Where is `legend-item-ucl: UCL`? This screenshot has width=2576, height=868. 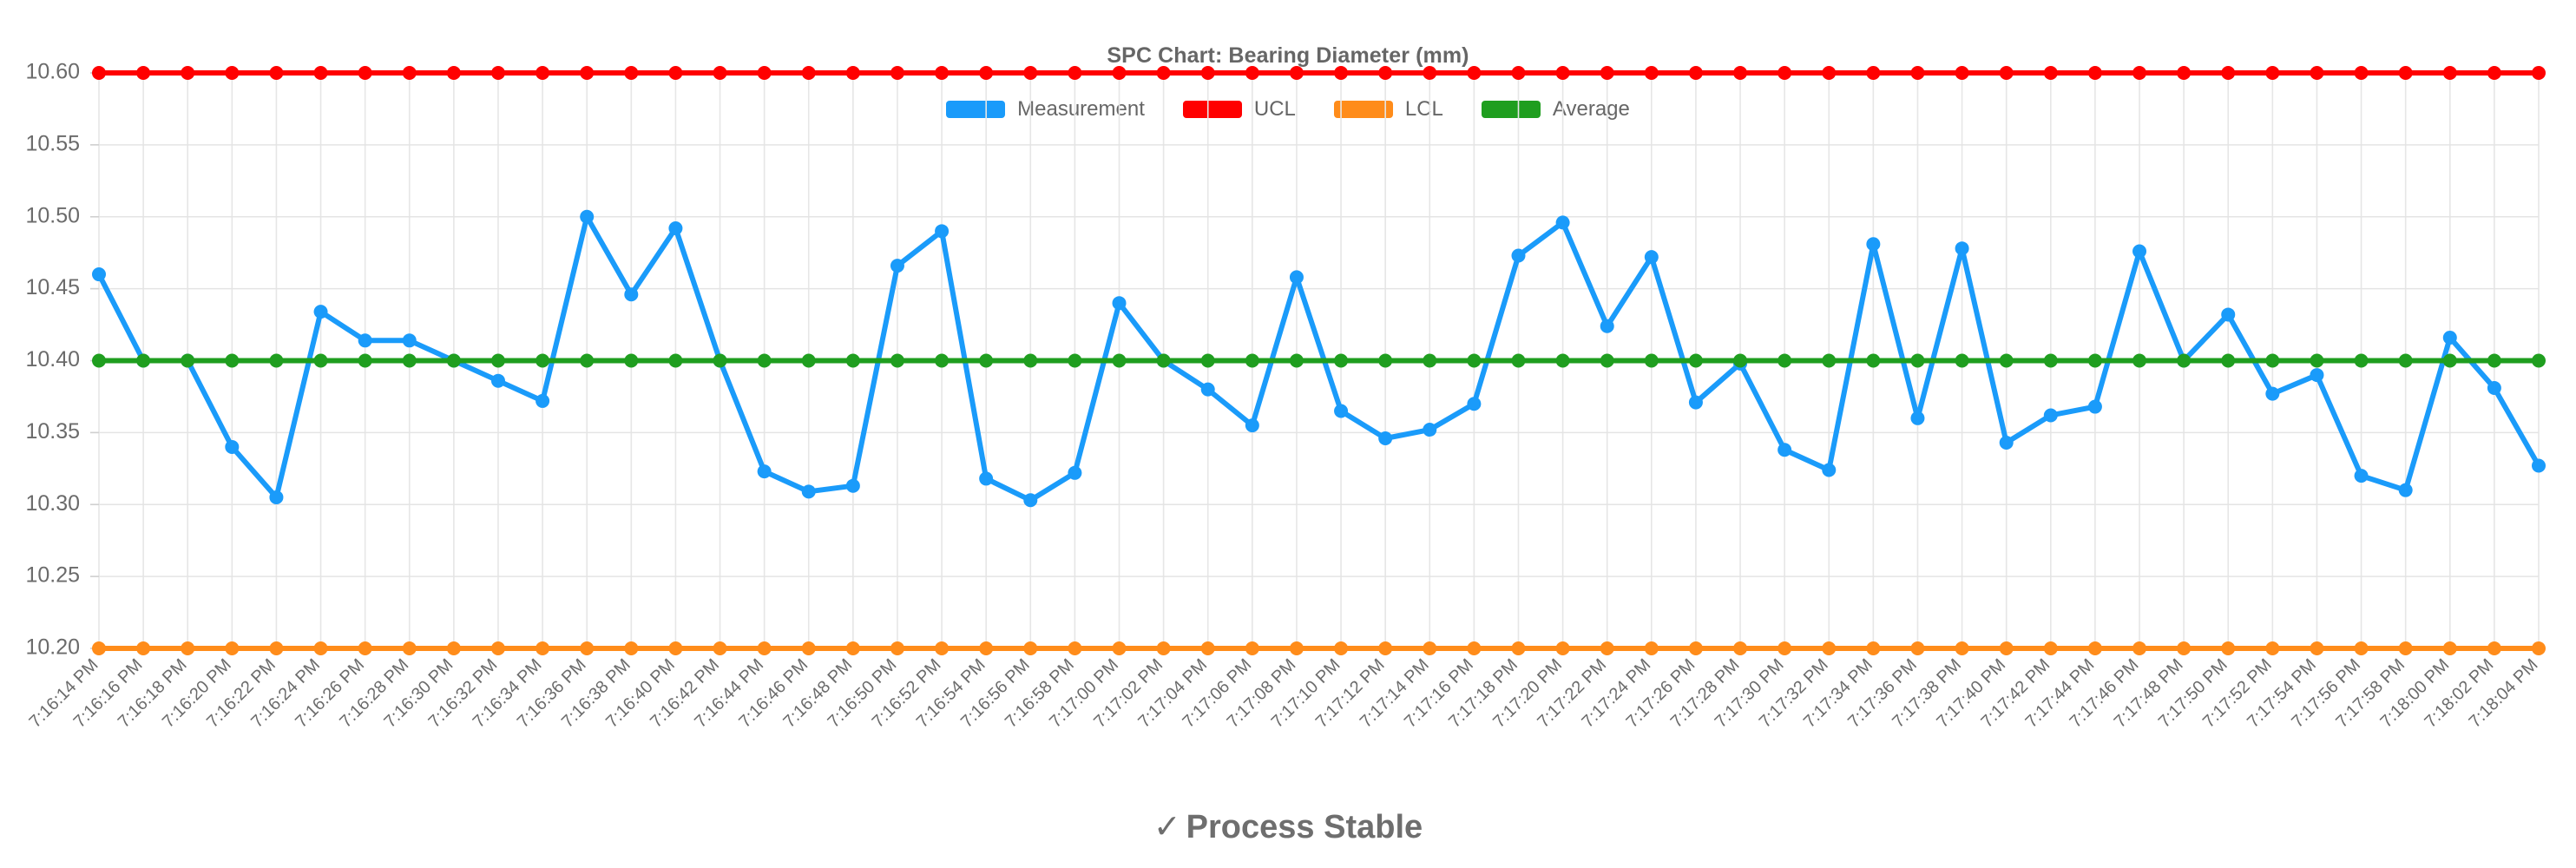
legend-item-ucl: UCL is located at coordinates (1239, 109).